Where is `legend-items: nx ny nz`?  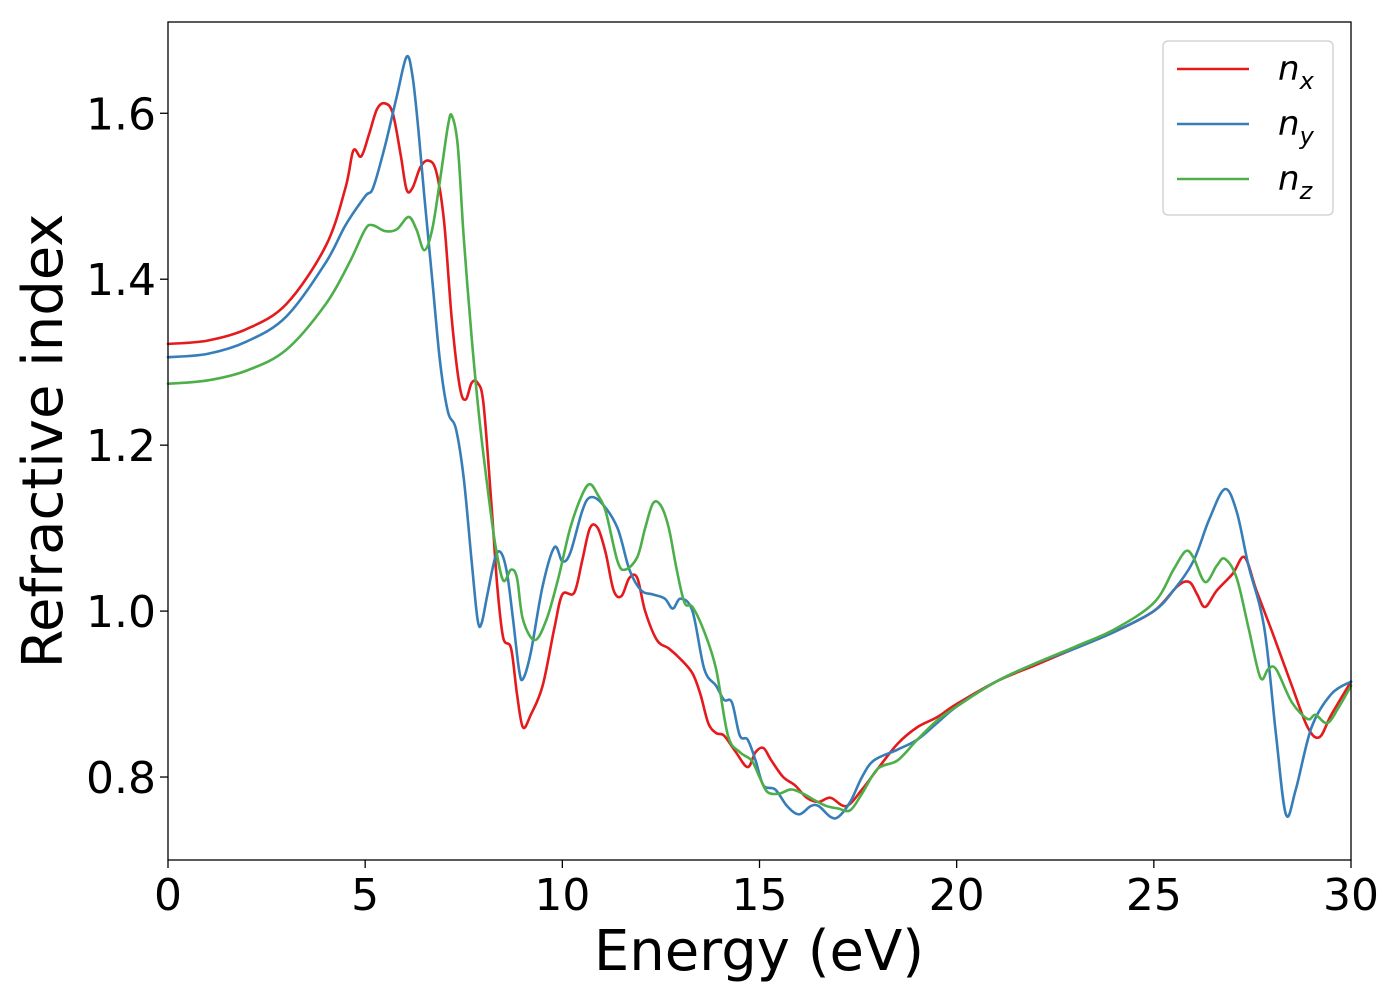
legend-items: nx ny nz is located at coordinates (1246, 127).